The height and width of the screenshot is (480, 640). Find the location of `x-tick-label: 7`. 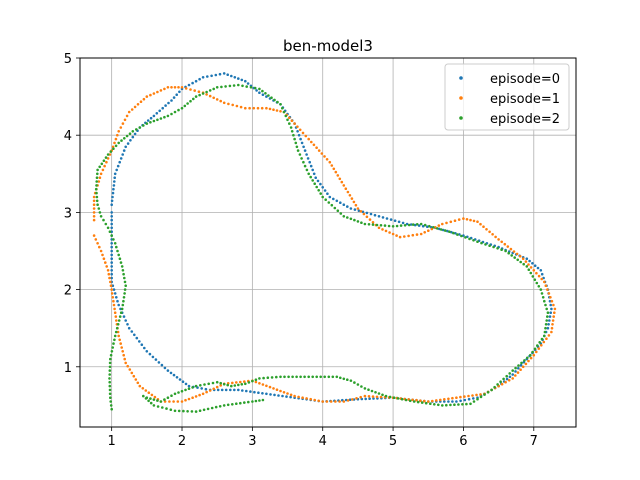

x-tick-label: 7 is located at coordinates (534, 441).